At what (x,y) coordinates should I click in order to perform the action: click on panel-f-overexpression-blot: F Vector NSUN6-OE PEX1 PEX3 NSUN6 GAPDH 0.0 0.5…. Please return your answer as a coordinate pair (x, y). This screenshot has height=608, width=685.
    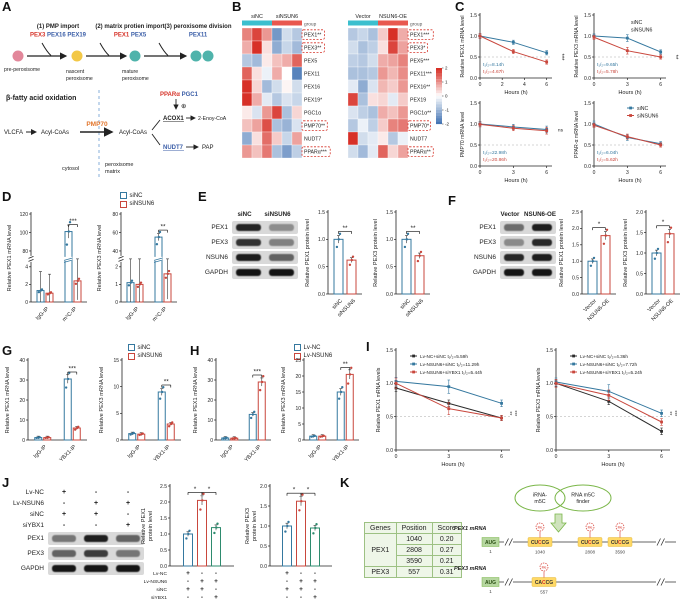
    Looking at the image, I should click on (564, 267).